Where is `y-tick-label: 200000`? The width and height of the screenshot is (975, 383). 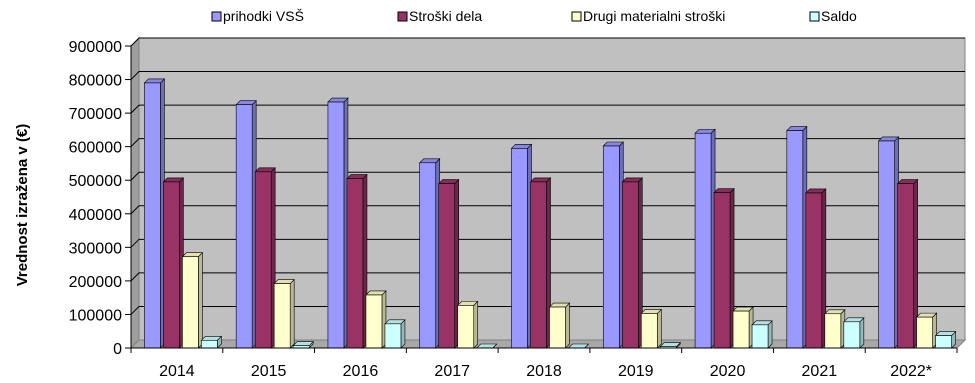
y-tick-label: 200000 is located at coordinates (95, 282).